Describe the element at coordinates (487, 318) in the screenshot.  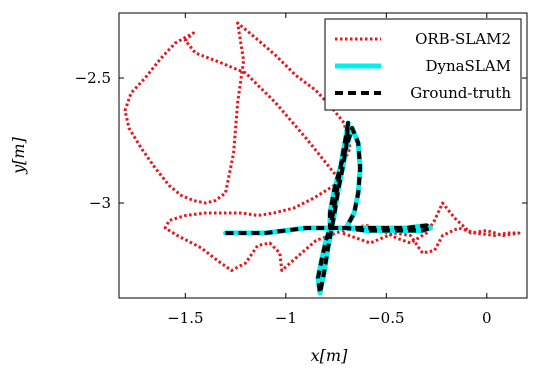
I see `x-tick-label: 0` at that location.